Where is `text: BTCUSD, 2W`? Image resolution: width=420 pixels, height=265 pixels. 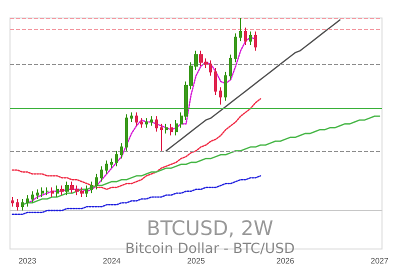
text: BTCUSD, 2W is located at coordinates (210, 228).